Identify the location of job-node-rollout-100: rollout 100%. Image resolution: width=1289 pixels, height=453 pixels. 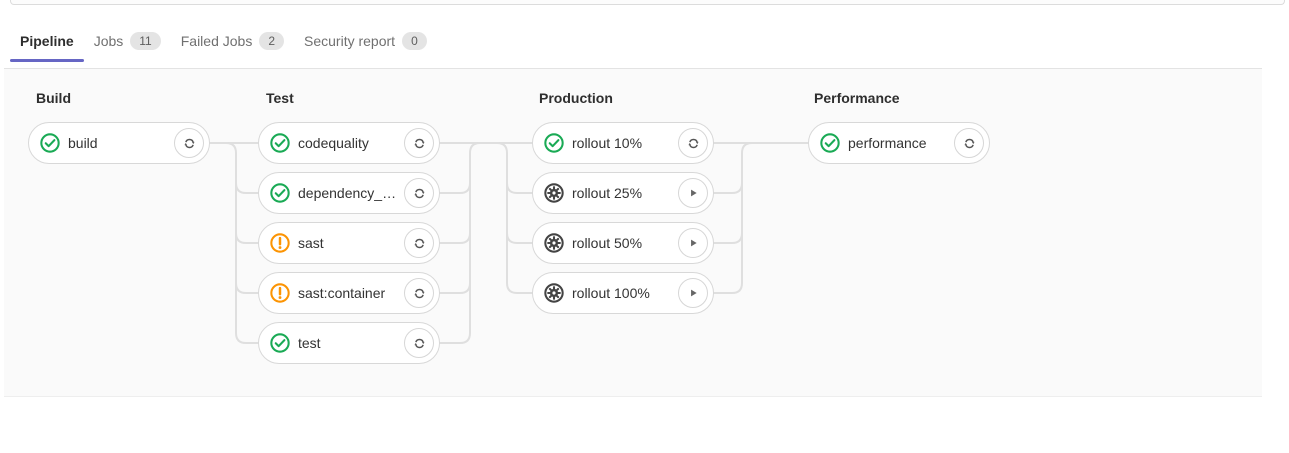
(623, 293).